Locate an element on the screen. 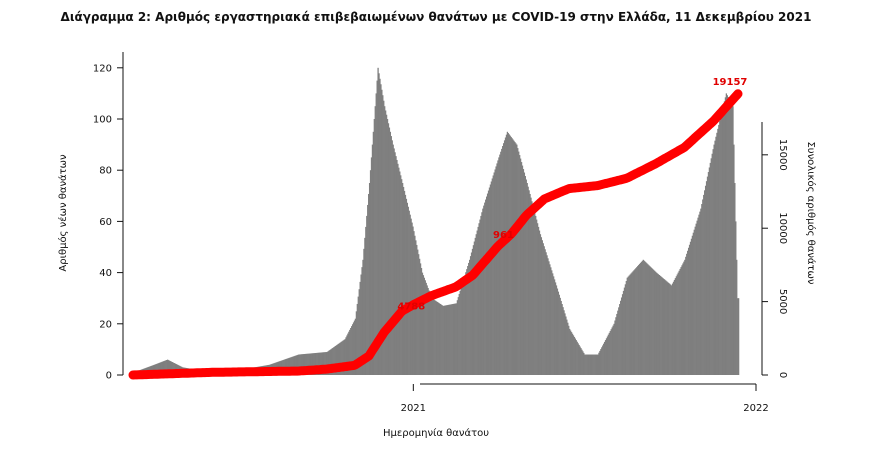 Image resolution: width=886 pixels, height=449 pixels. right-tick-label: 5000 is located at coordinates (782, 301).